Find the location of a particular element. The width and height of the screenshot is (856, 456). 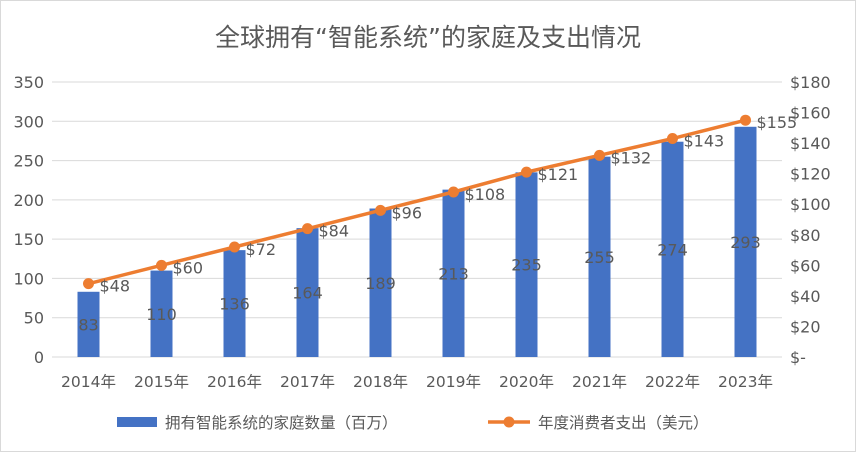

y-left-tick-label: 150 is located at coordinates (28, 239).